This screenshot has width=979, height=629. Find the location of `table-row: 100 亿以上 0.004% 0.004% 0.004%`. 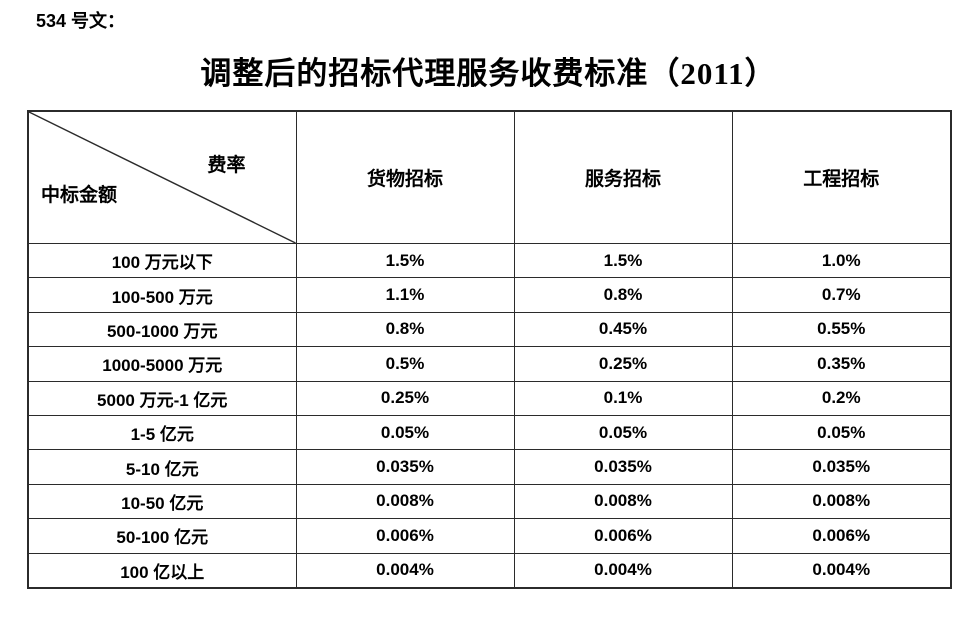

table-row: 100 亿以上 0.004% 0.004% 0.004% is located at coordinates (489, 570).